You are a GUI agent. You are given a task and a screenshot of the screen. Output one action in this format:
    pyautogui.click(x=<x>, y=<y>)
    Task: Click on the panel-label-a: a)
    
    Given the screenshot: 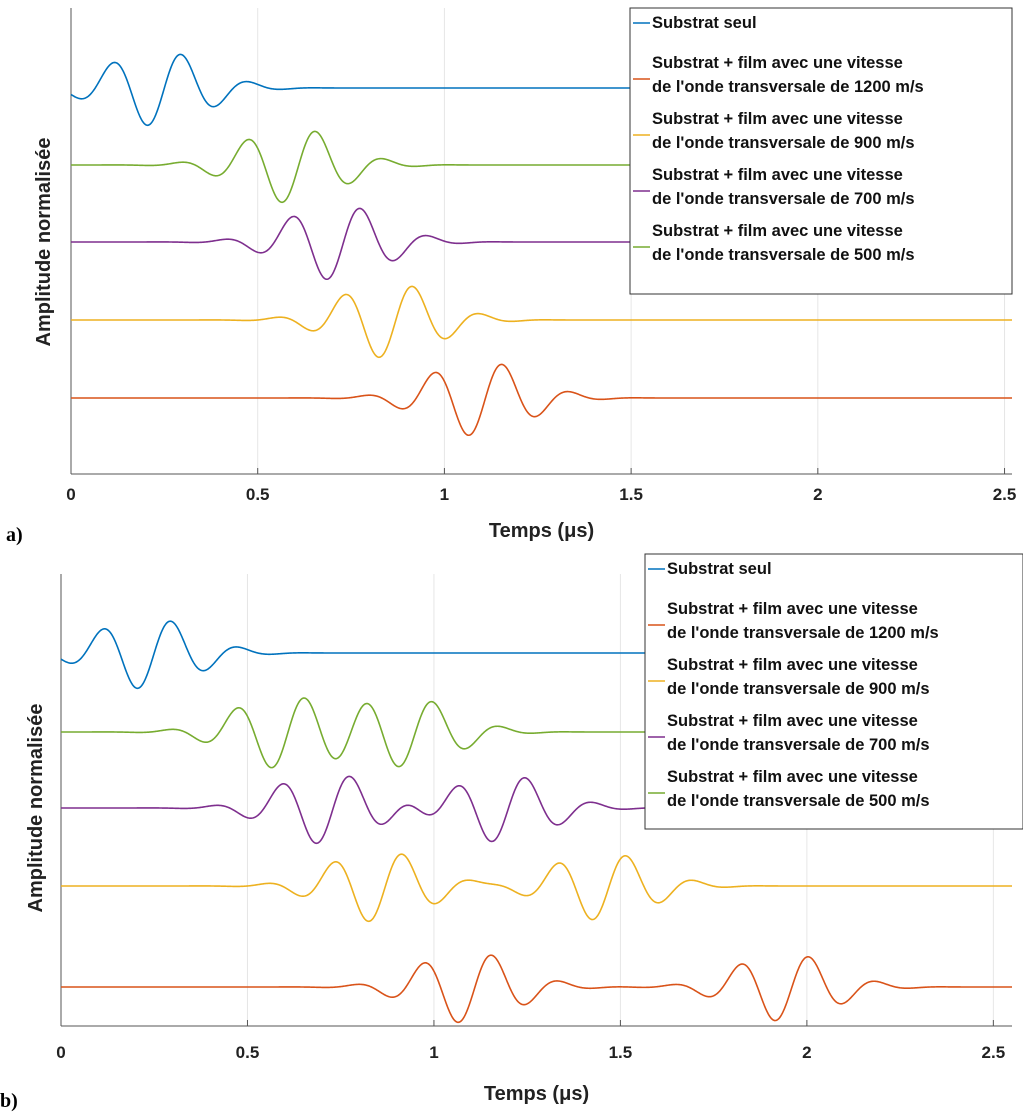 What is the action you would take?
    pyautogui.click(x=14, y=535)
    